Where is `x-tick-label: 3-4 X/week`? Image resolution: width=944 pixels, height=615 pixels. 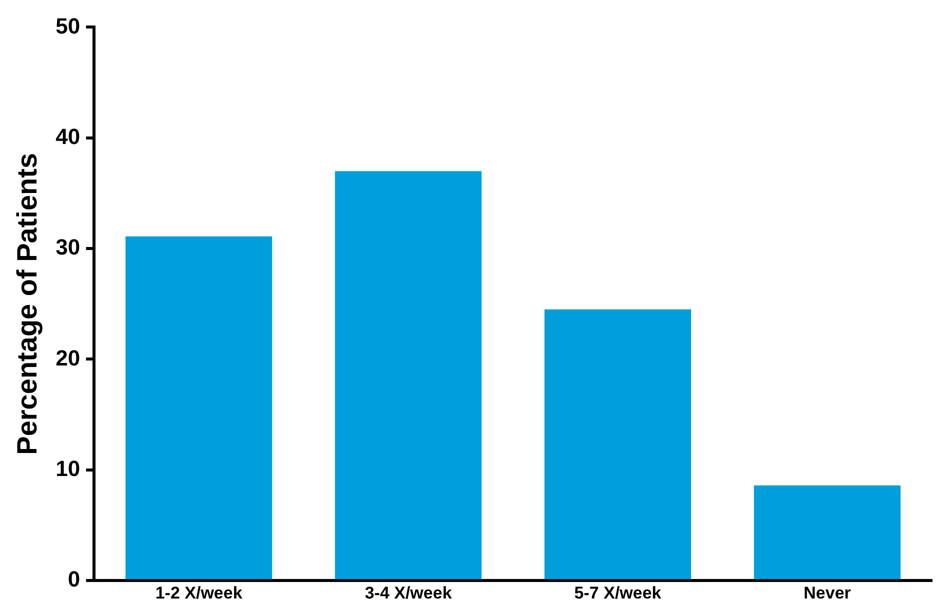
x-tick-label: 3-4 X/week is located at coordinates (408, 592).